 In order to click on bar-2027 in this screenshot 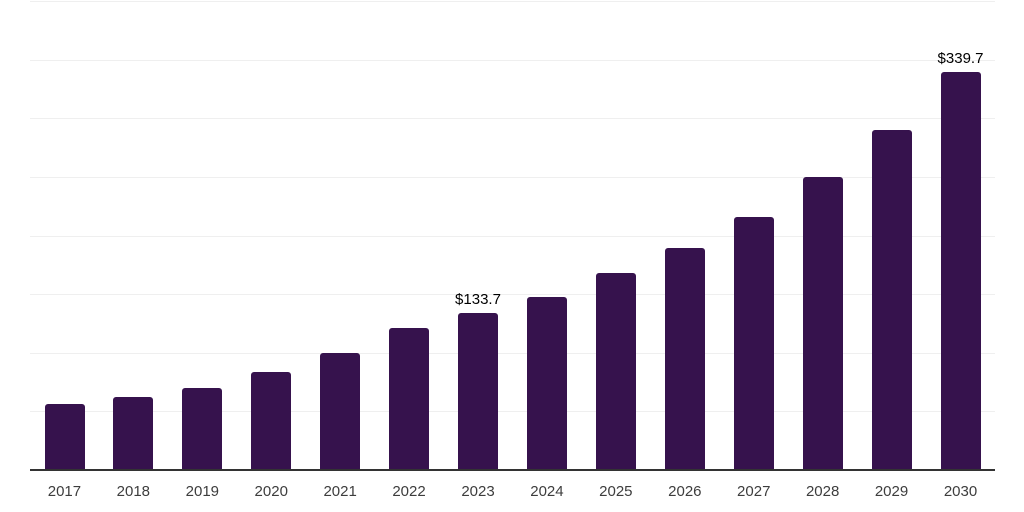, I will do `click(753, 343)`.